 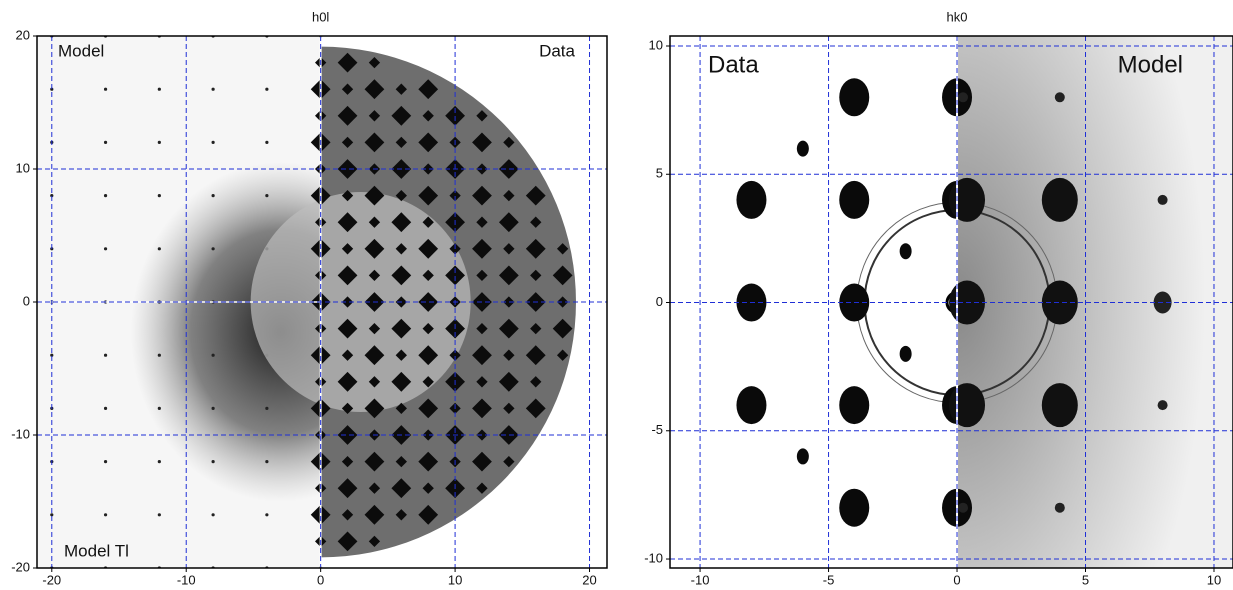 What do you see at coordinates (653, 557) in the screenshot?
I see `y-tick-label: -10` at bounding box center [653, 557].